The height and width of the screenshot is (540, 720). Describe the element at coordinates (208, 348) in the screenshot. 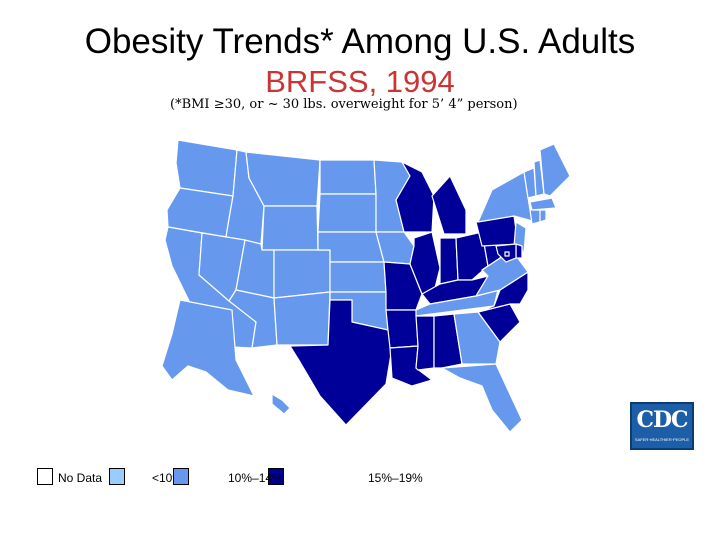

I see `state-ak` at that location.